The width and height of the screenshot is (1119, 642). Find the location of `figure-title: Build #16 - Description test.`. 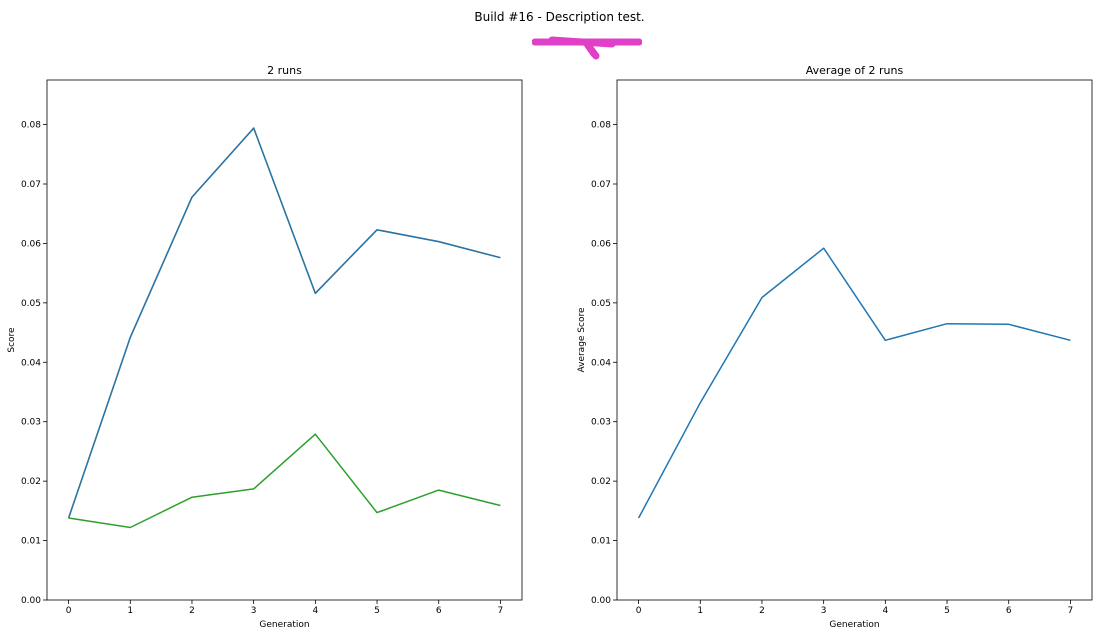

figure-title: Build #16 - Description test. is located at coordinates (559, 17).